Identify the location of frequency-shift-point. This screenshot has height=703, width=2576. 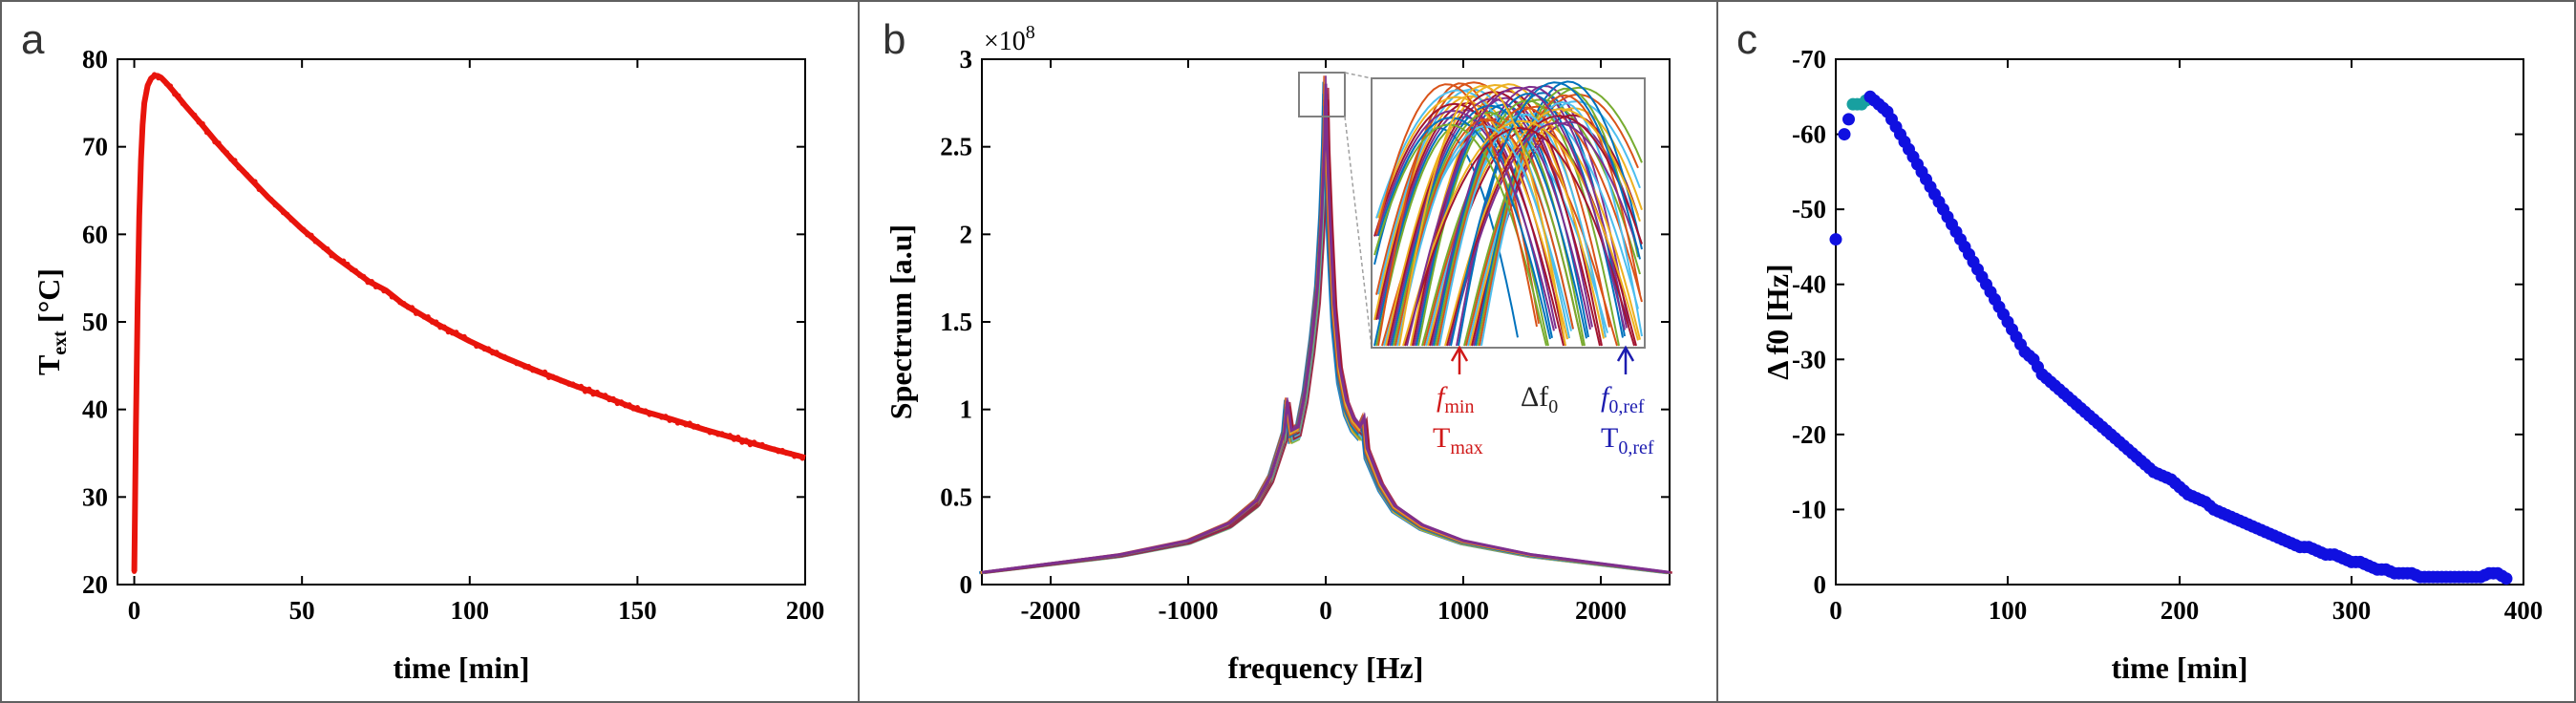
(1835, 239).